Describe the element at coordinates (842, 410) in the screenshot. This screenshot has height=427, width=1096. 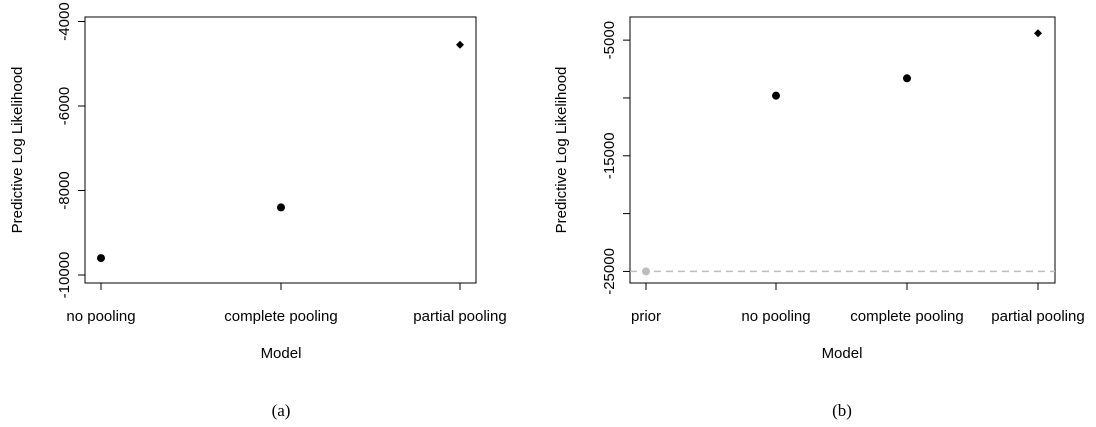
I see `caption-b: (b)` at that location.